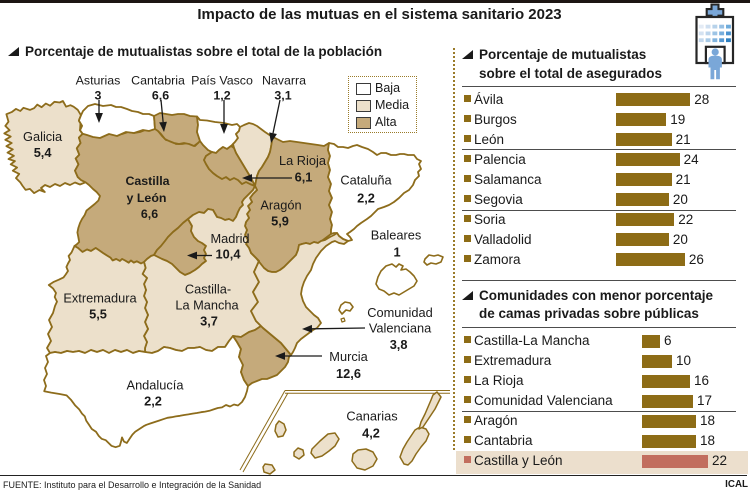 This screenshot has height=493, width=750. What do you see at coordinates (43, 152) in the screenshot?
I see `svg-text: 5,4` at bounding box center [43, 152].